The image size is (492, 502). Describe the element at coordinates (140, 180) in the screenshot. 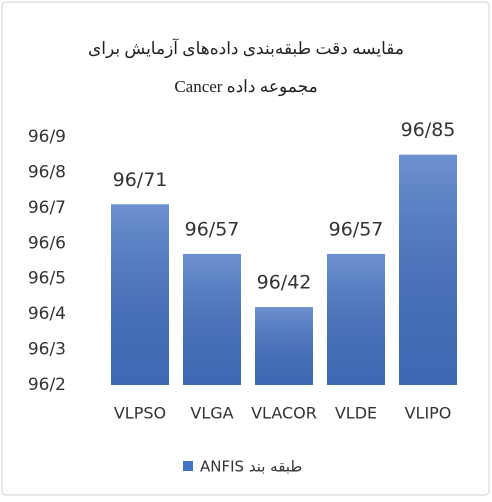

I see `data-label: 96/71` at that location.